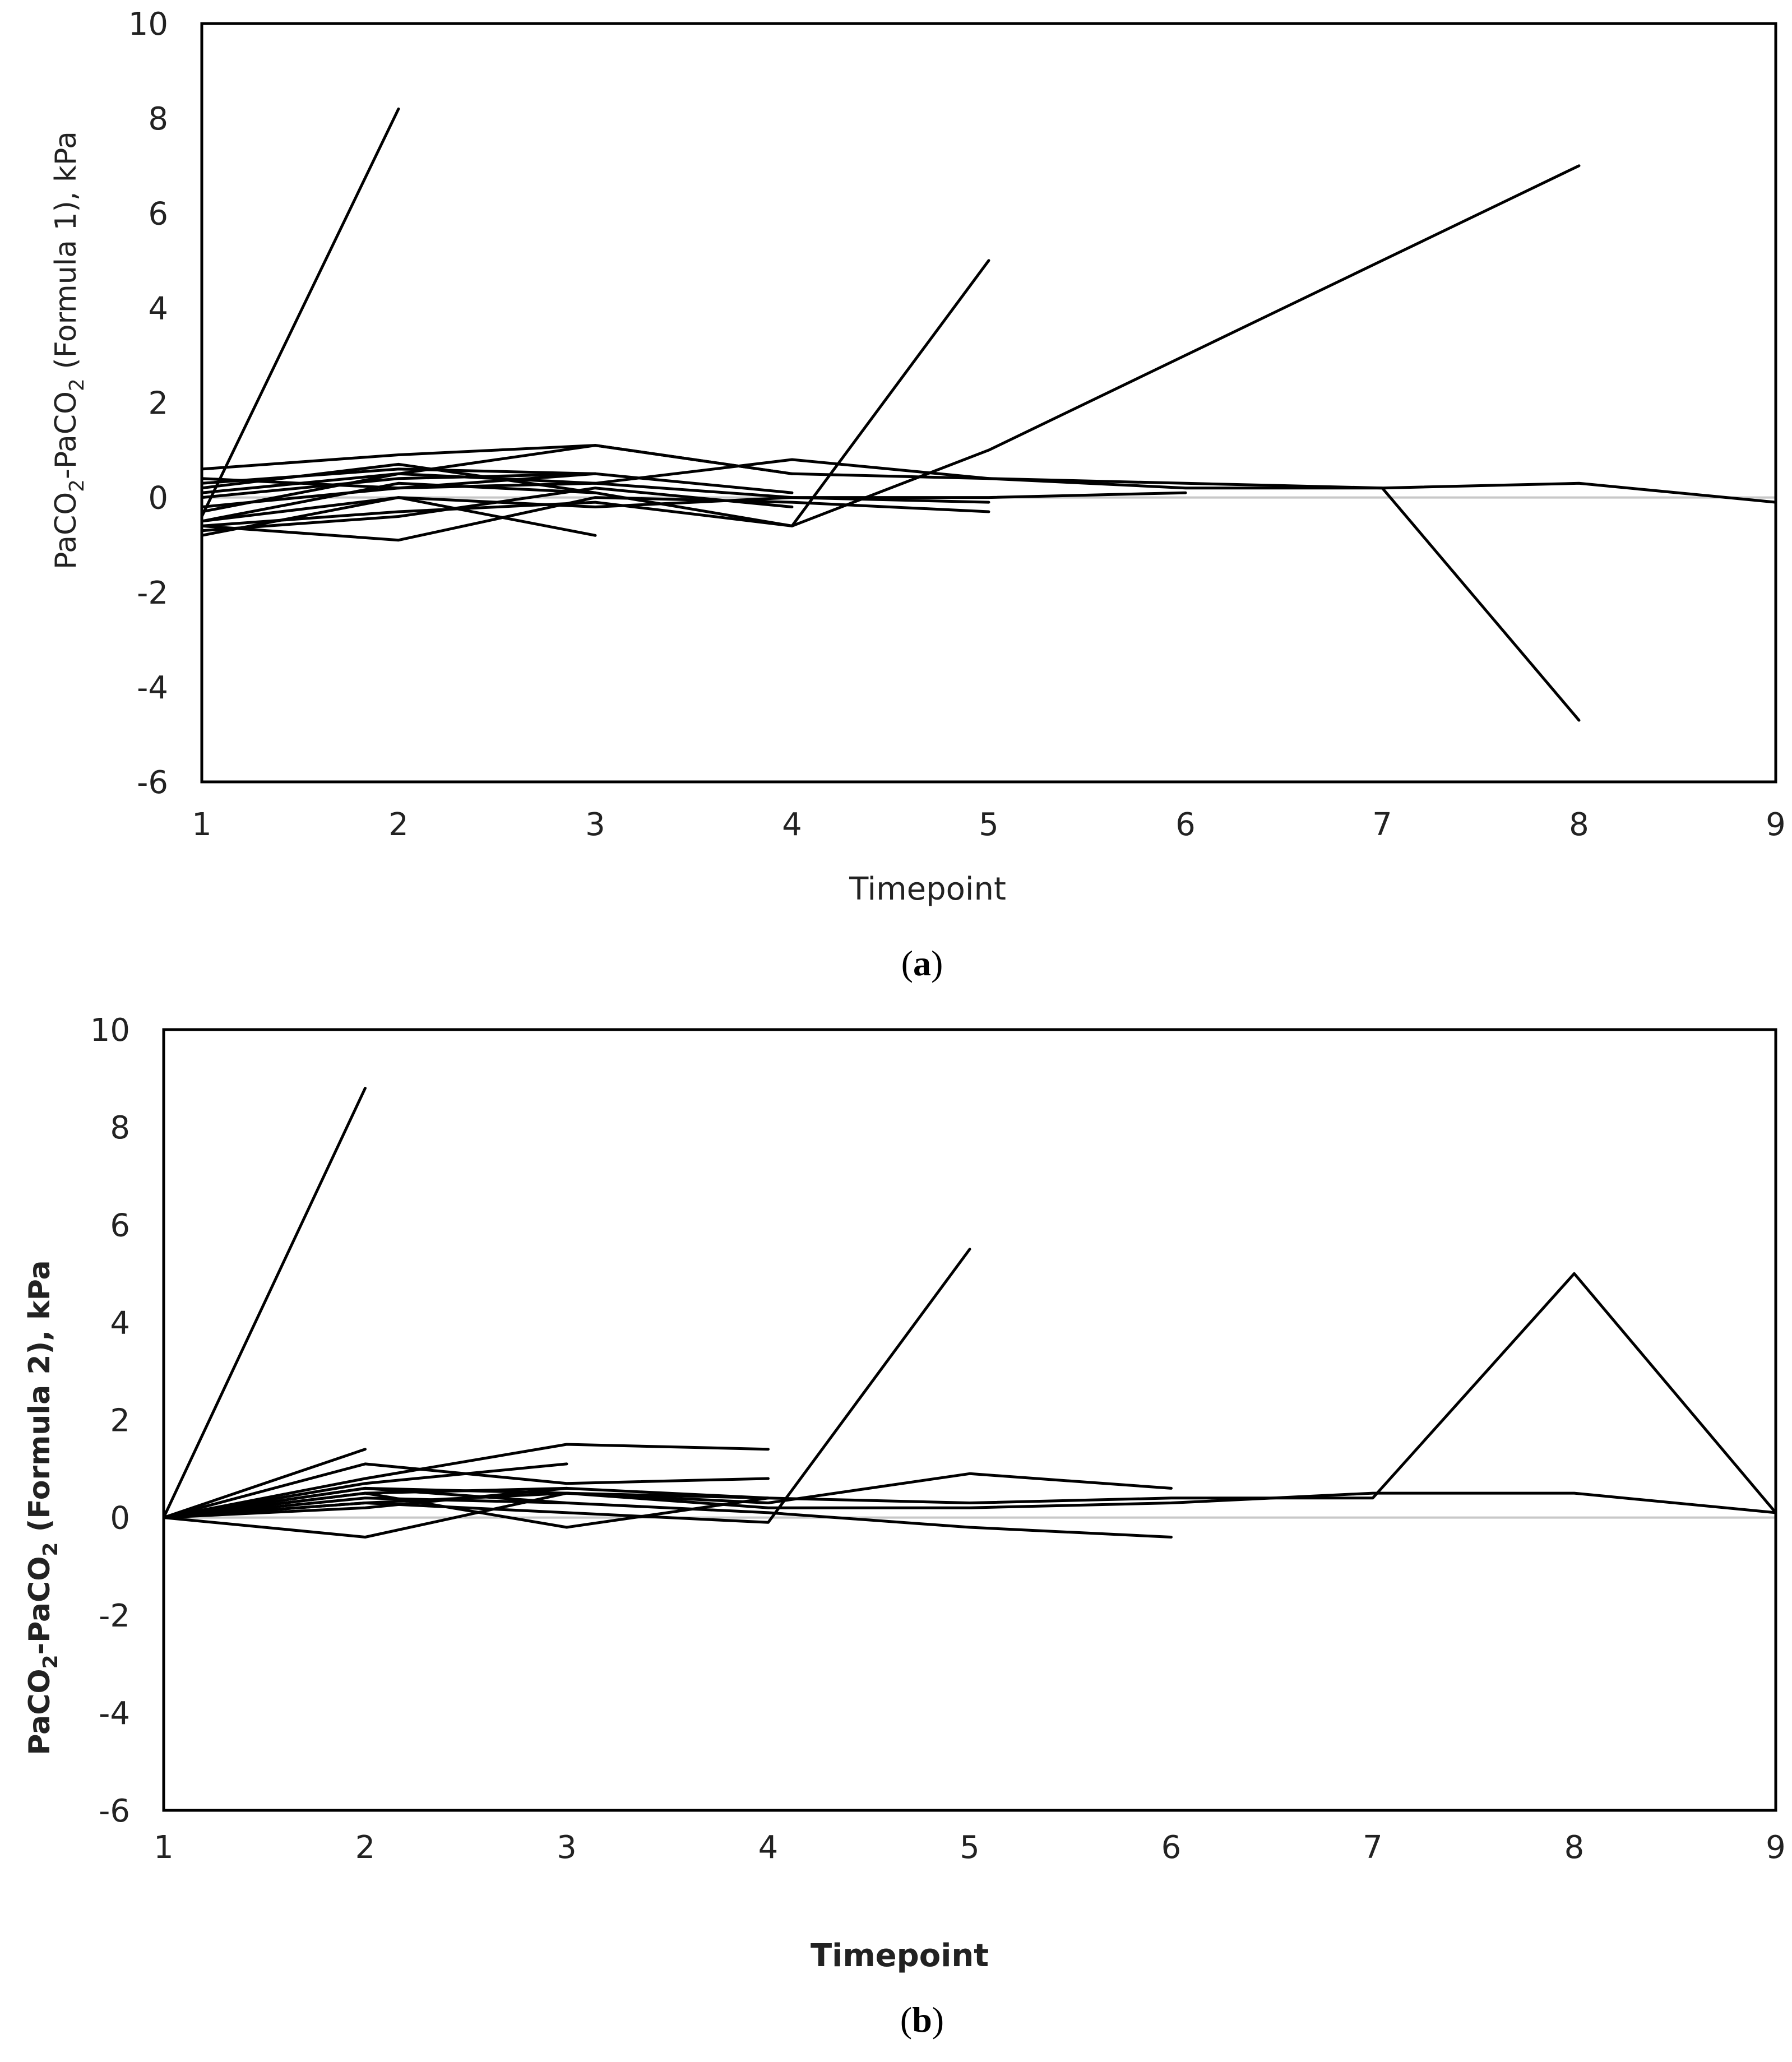 The width and height of the screenshot is (1792, 2062). Describe the element at coordinates (989, 825) in the screenshot. I see `x-tick-label-a: 5` at that location.